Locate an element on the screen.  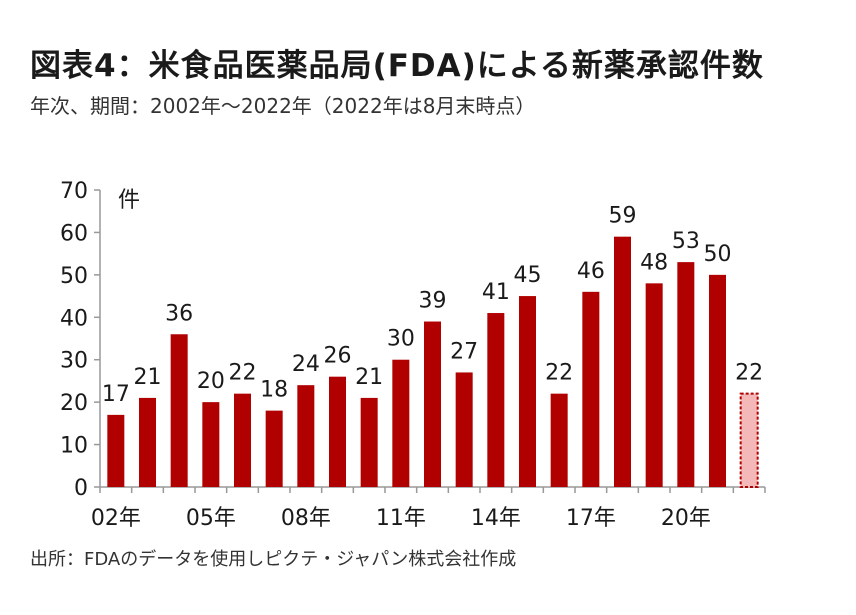
data-label: 50 is located at coordinates (718, 254).